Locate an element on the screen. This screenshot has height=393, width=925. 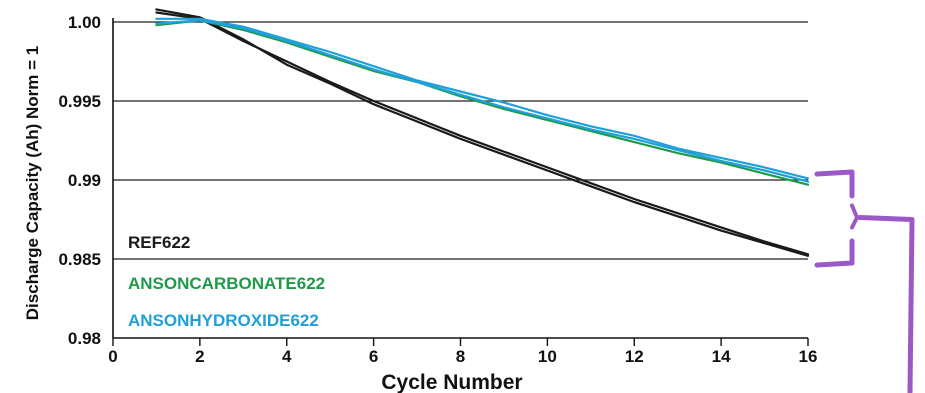
bracket-annotation is located at coordinates (864, 281).